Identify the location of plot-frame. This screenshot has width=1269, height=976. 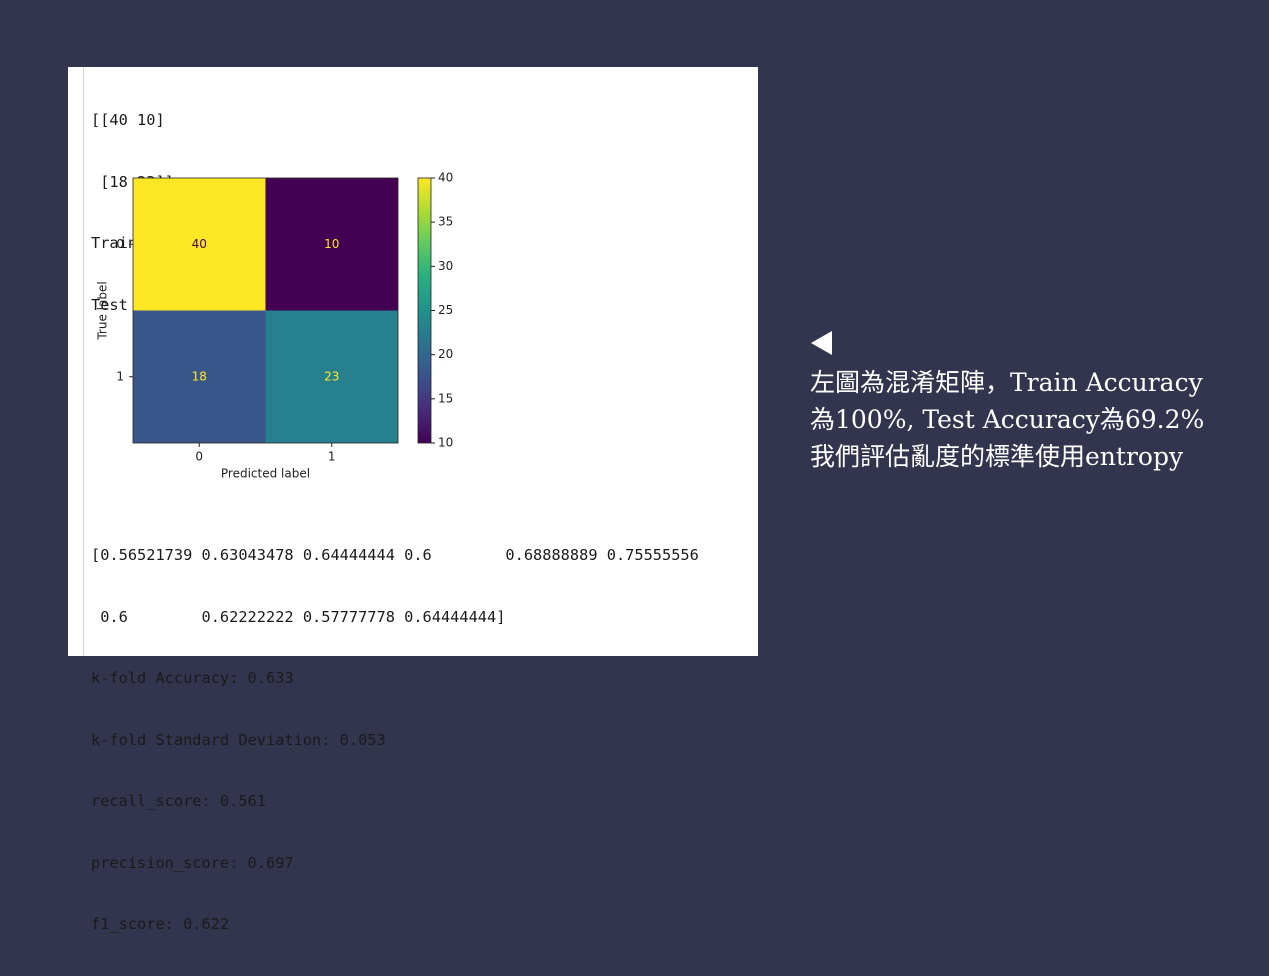
(265, 310).